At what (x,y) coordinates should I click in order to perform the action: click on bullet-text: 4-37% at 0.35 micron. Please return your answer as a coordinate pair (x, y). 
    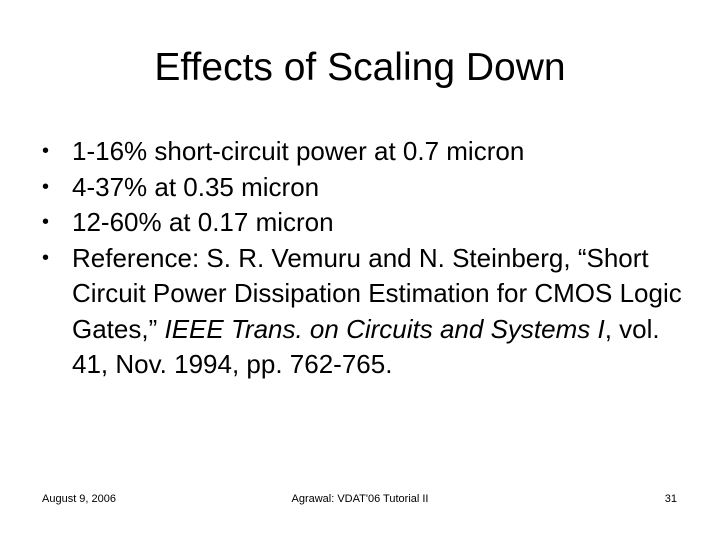
    Looking at the image, I should click on (196, 186).